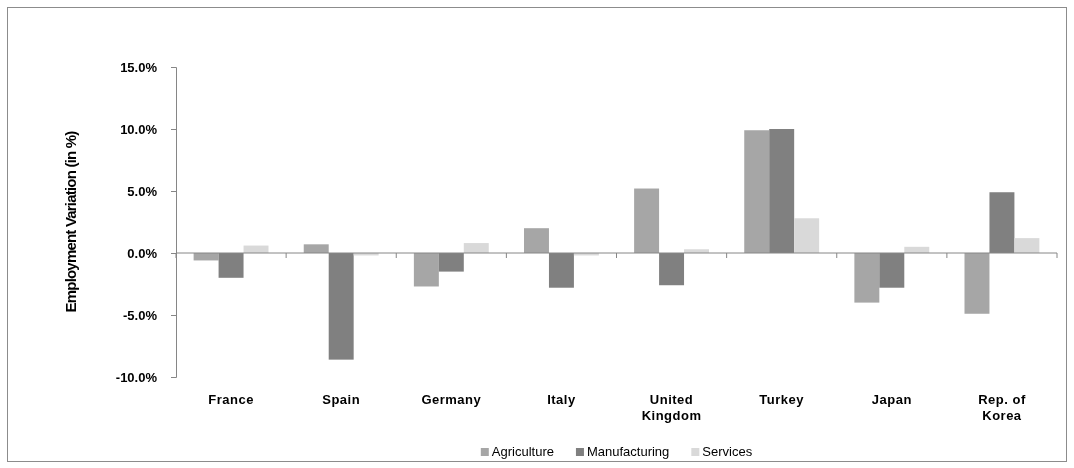 The width and height of the screenshot is (1074, 468). Describe the element at coordinates (561, 399) in the screenshot. I see `x-tick-label: Italy` at that location.